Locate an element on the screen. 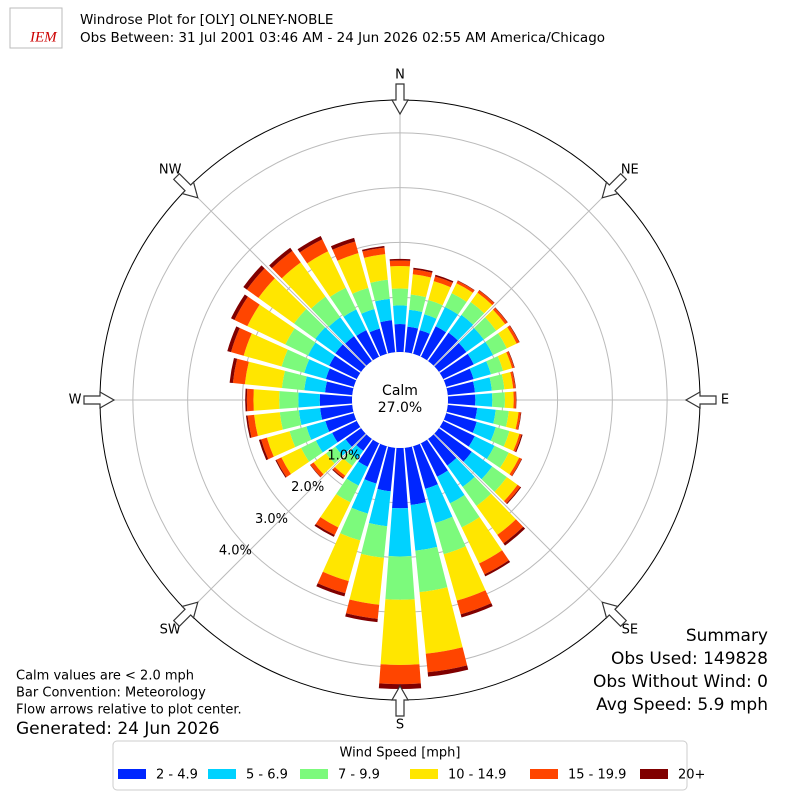  compass-label: E is located at coordinates (725, 400).